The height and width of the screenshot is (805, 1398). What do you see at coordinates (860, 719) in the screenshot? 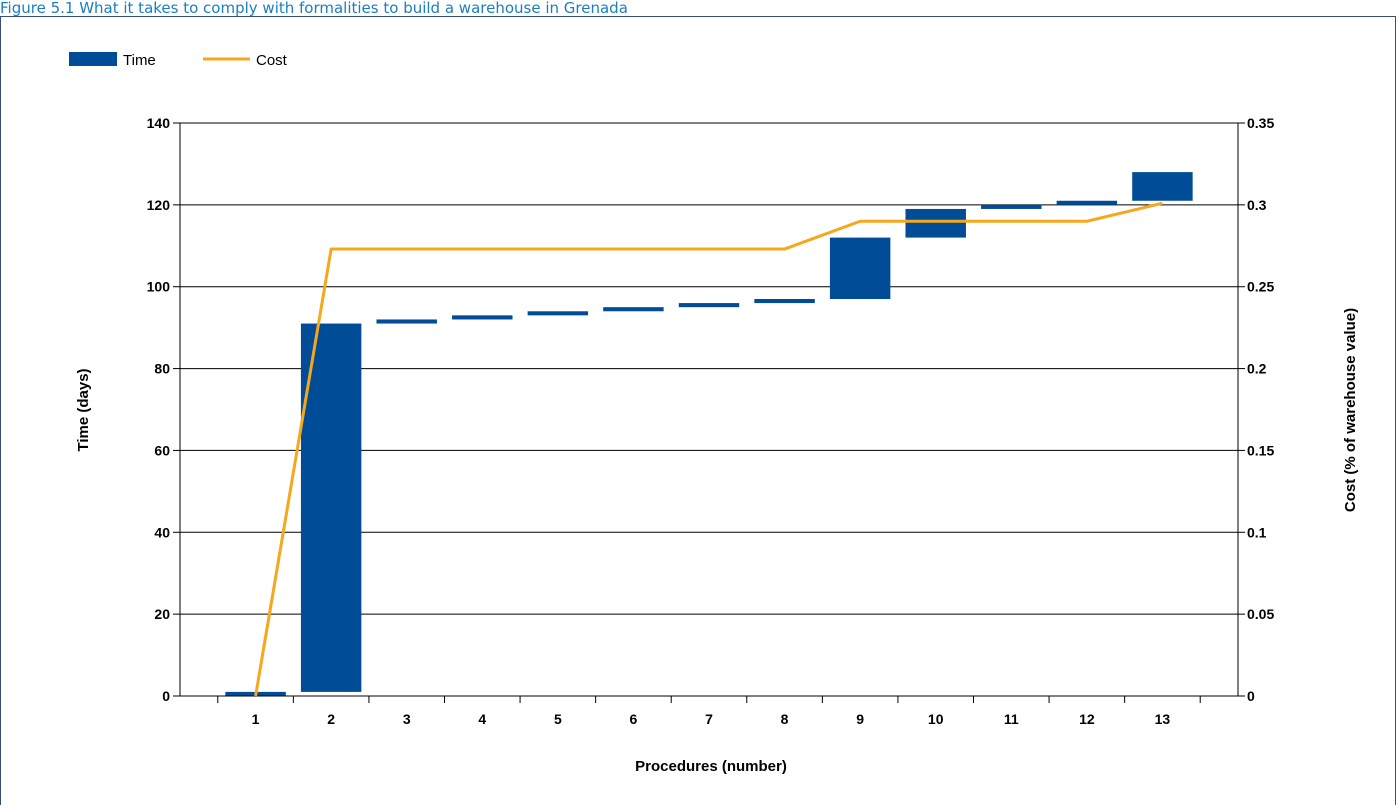
I see `x-tick-label: 9` at bounding box center [860, 719].